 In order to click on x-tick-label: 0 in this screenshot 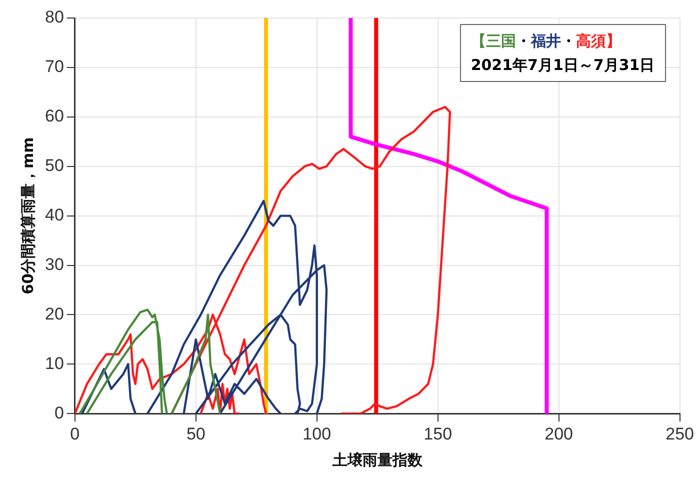, I will do `click(75, 434)`.